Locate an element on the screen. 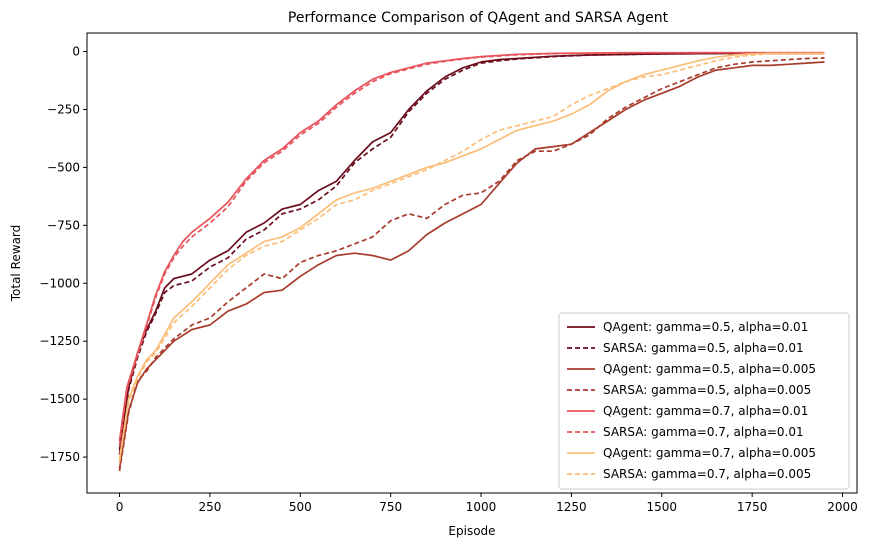 Image resolution: width=871 pixels, height=547 pixels. x-axis: 0 250 500 750 1000 1250 1500 1750 2000 is located at coordinates (487, 503).